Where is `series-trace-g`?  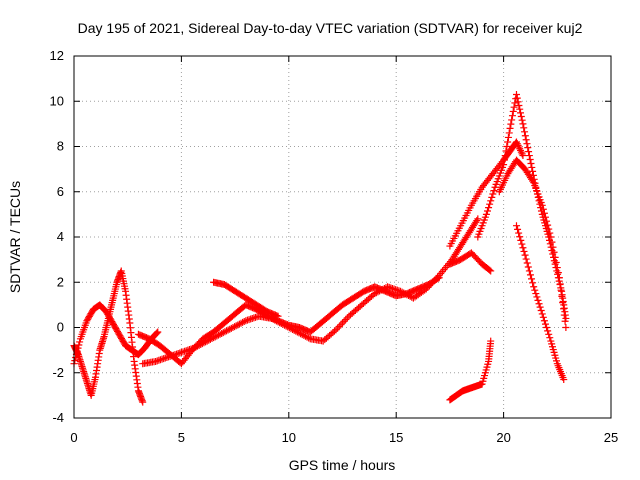 series-trace-g is located at coordinates (470, 262).